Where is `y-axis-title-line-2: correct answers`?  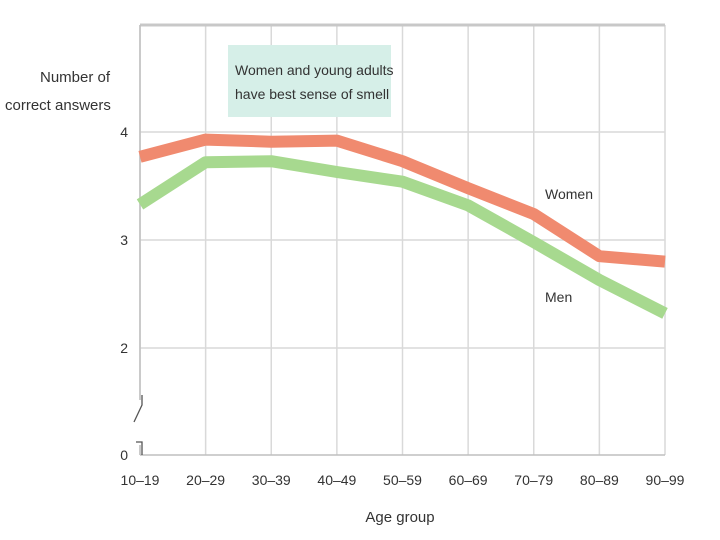 y-axis-title-line-2: correct answers is located at coordinates (58, 105).